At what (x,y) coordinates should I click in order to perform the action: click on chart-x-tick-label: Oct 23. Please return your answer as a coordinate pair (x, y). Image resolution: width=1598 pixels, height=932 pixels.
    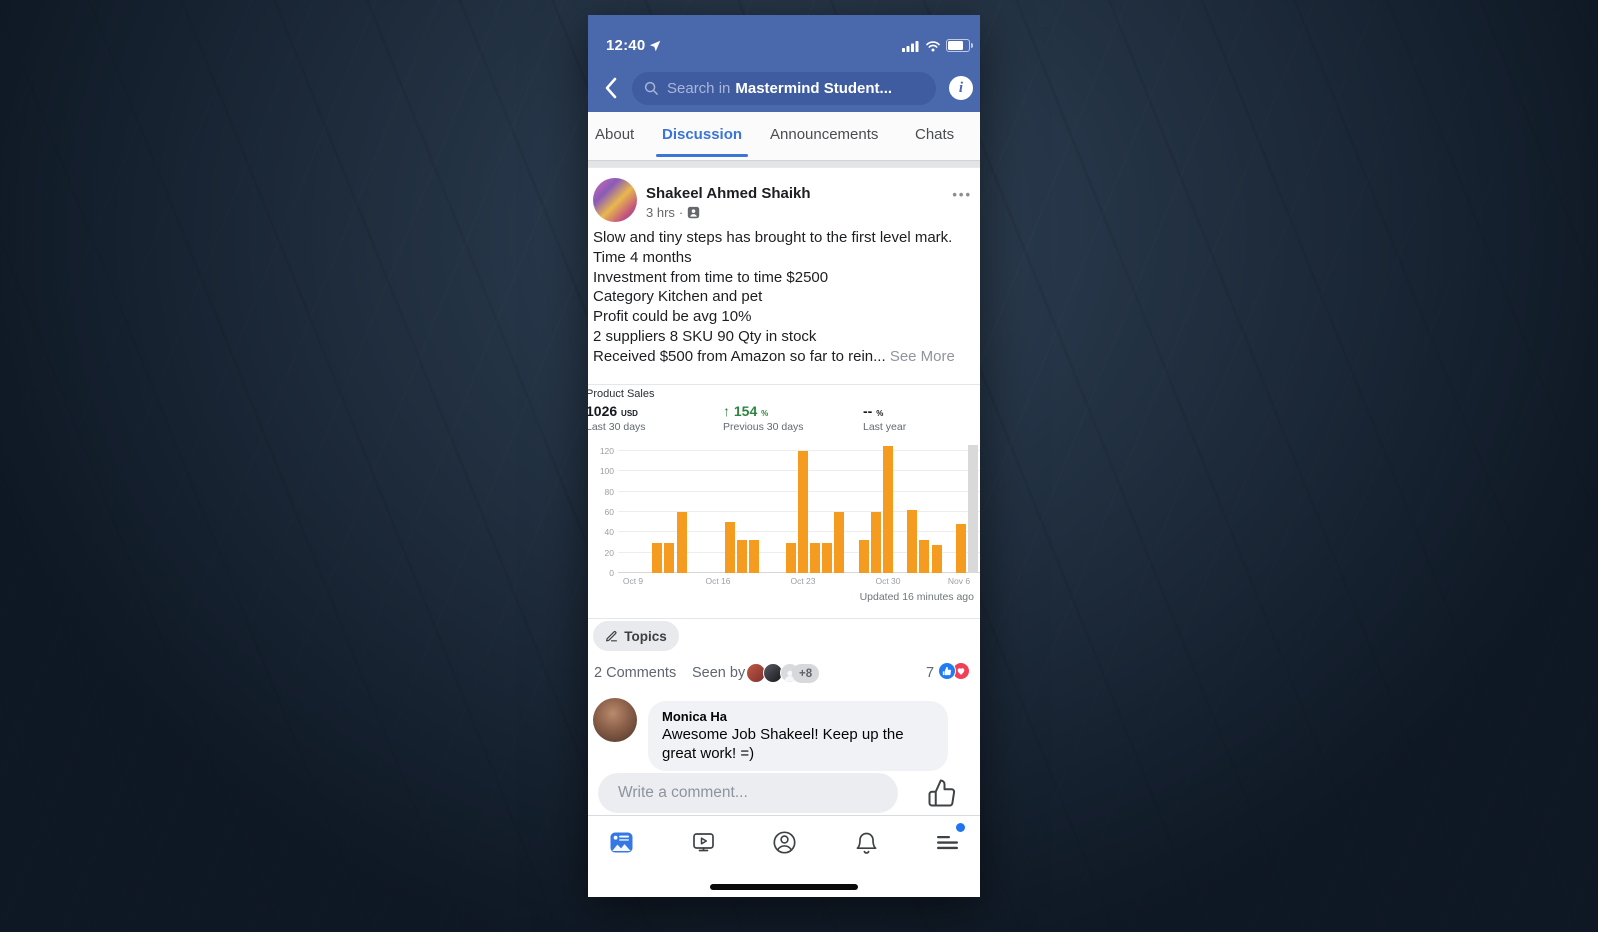
    Looking at the image, I should click on (803, 581).